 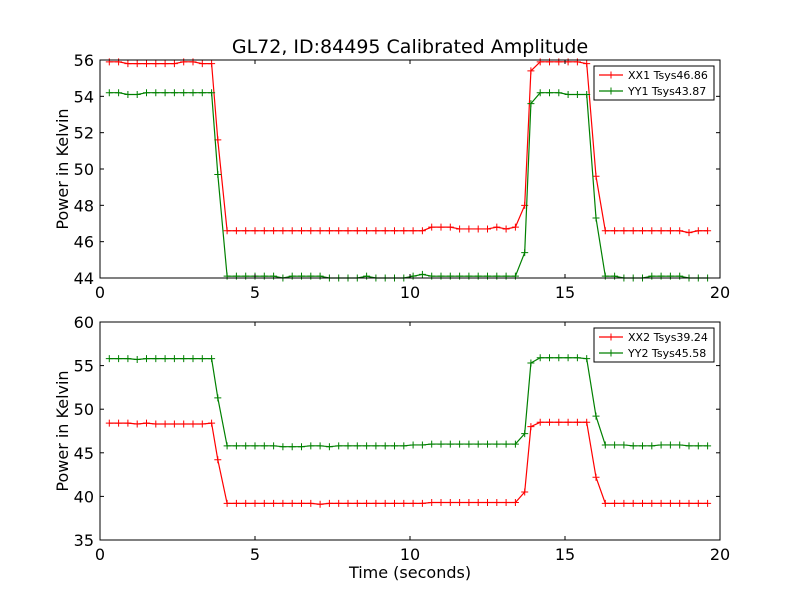 What do you see at coordinates (84, 322) in the screenshot?
I see `bottom-y-tick-label: 60` at bounding box center [84, 322].